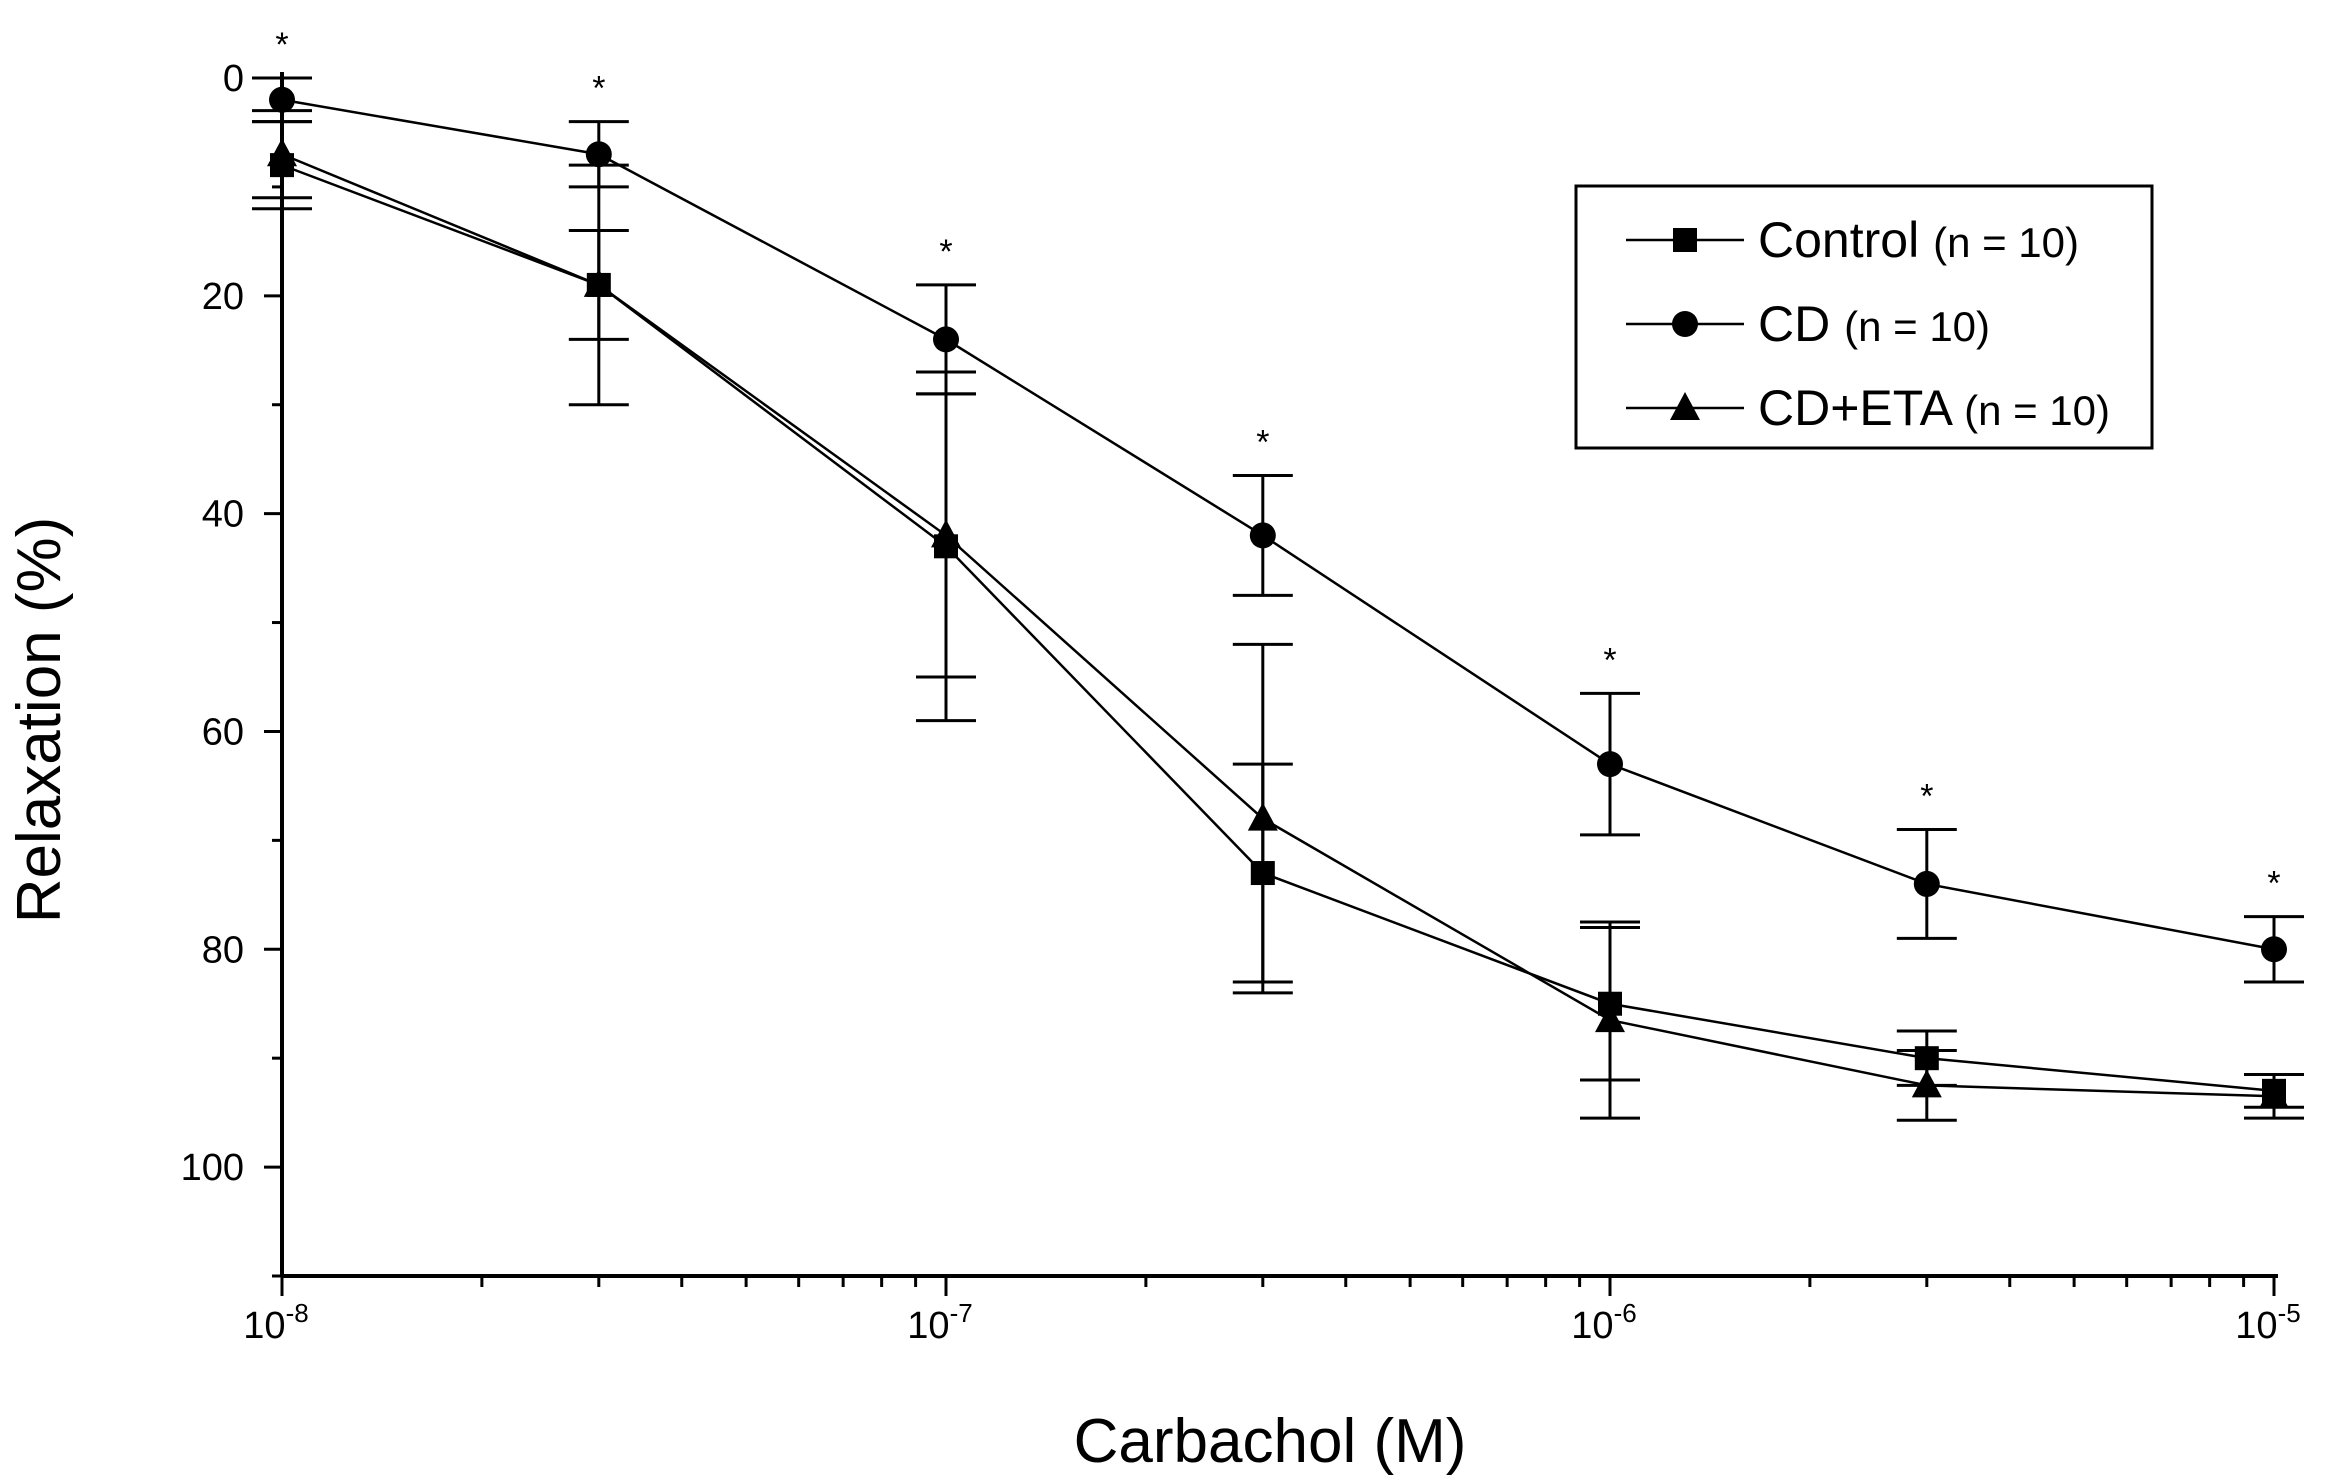 This screenshot has height=1484, width=2328. Describe the element at coordinates (1270, 1441) in the screenshot. I see `x-axis-title: Carbachol (M)` at that location.